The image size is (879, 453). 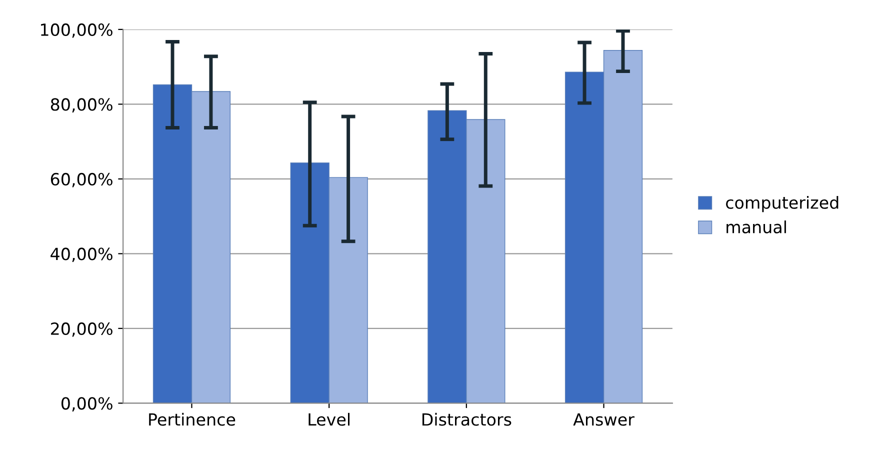 I want to click on y-tick-label: 60,00%, so click(x=81, y=180).